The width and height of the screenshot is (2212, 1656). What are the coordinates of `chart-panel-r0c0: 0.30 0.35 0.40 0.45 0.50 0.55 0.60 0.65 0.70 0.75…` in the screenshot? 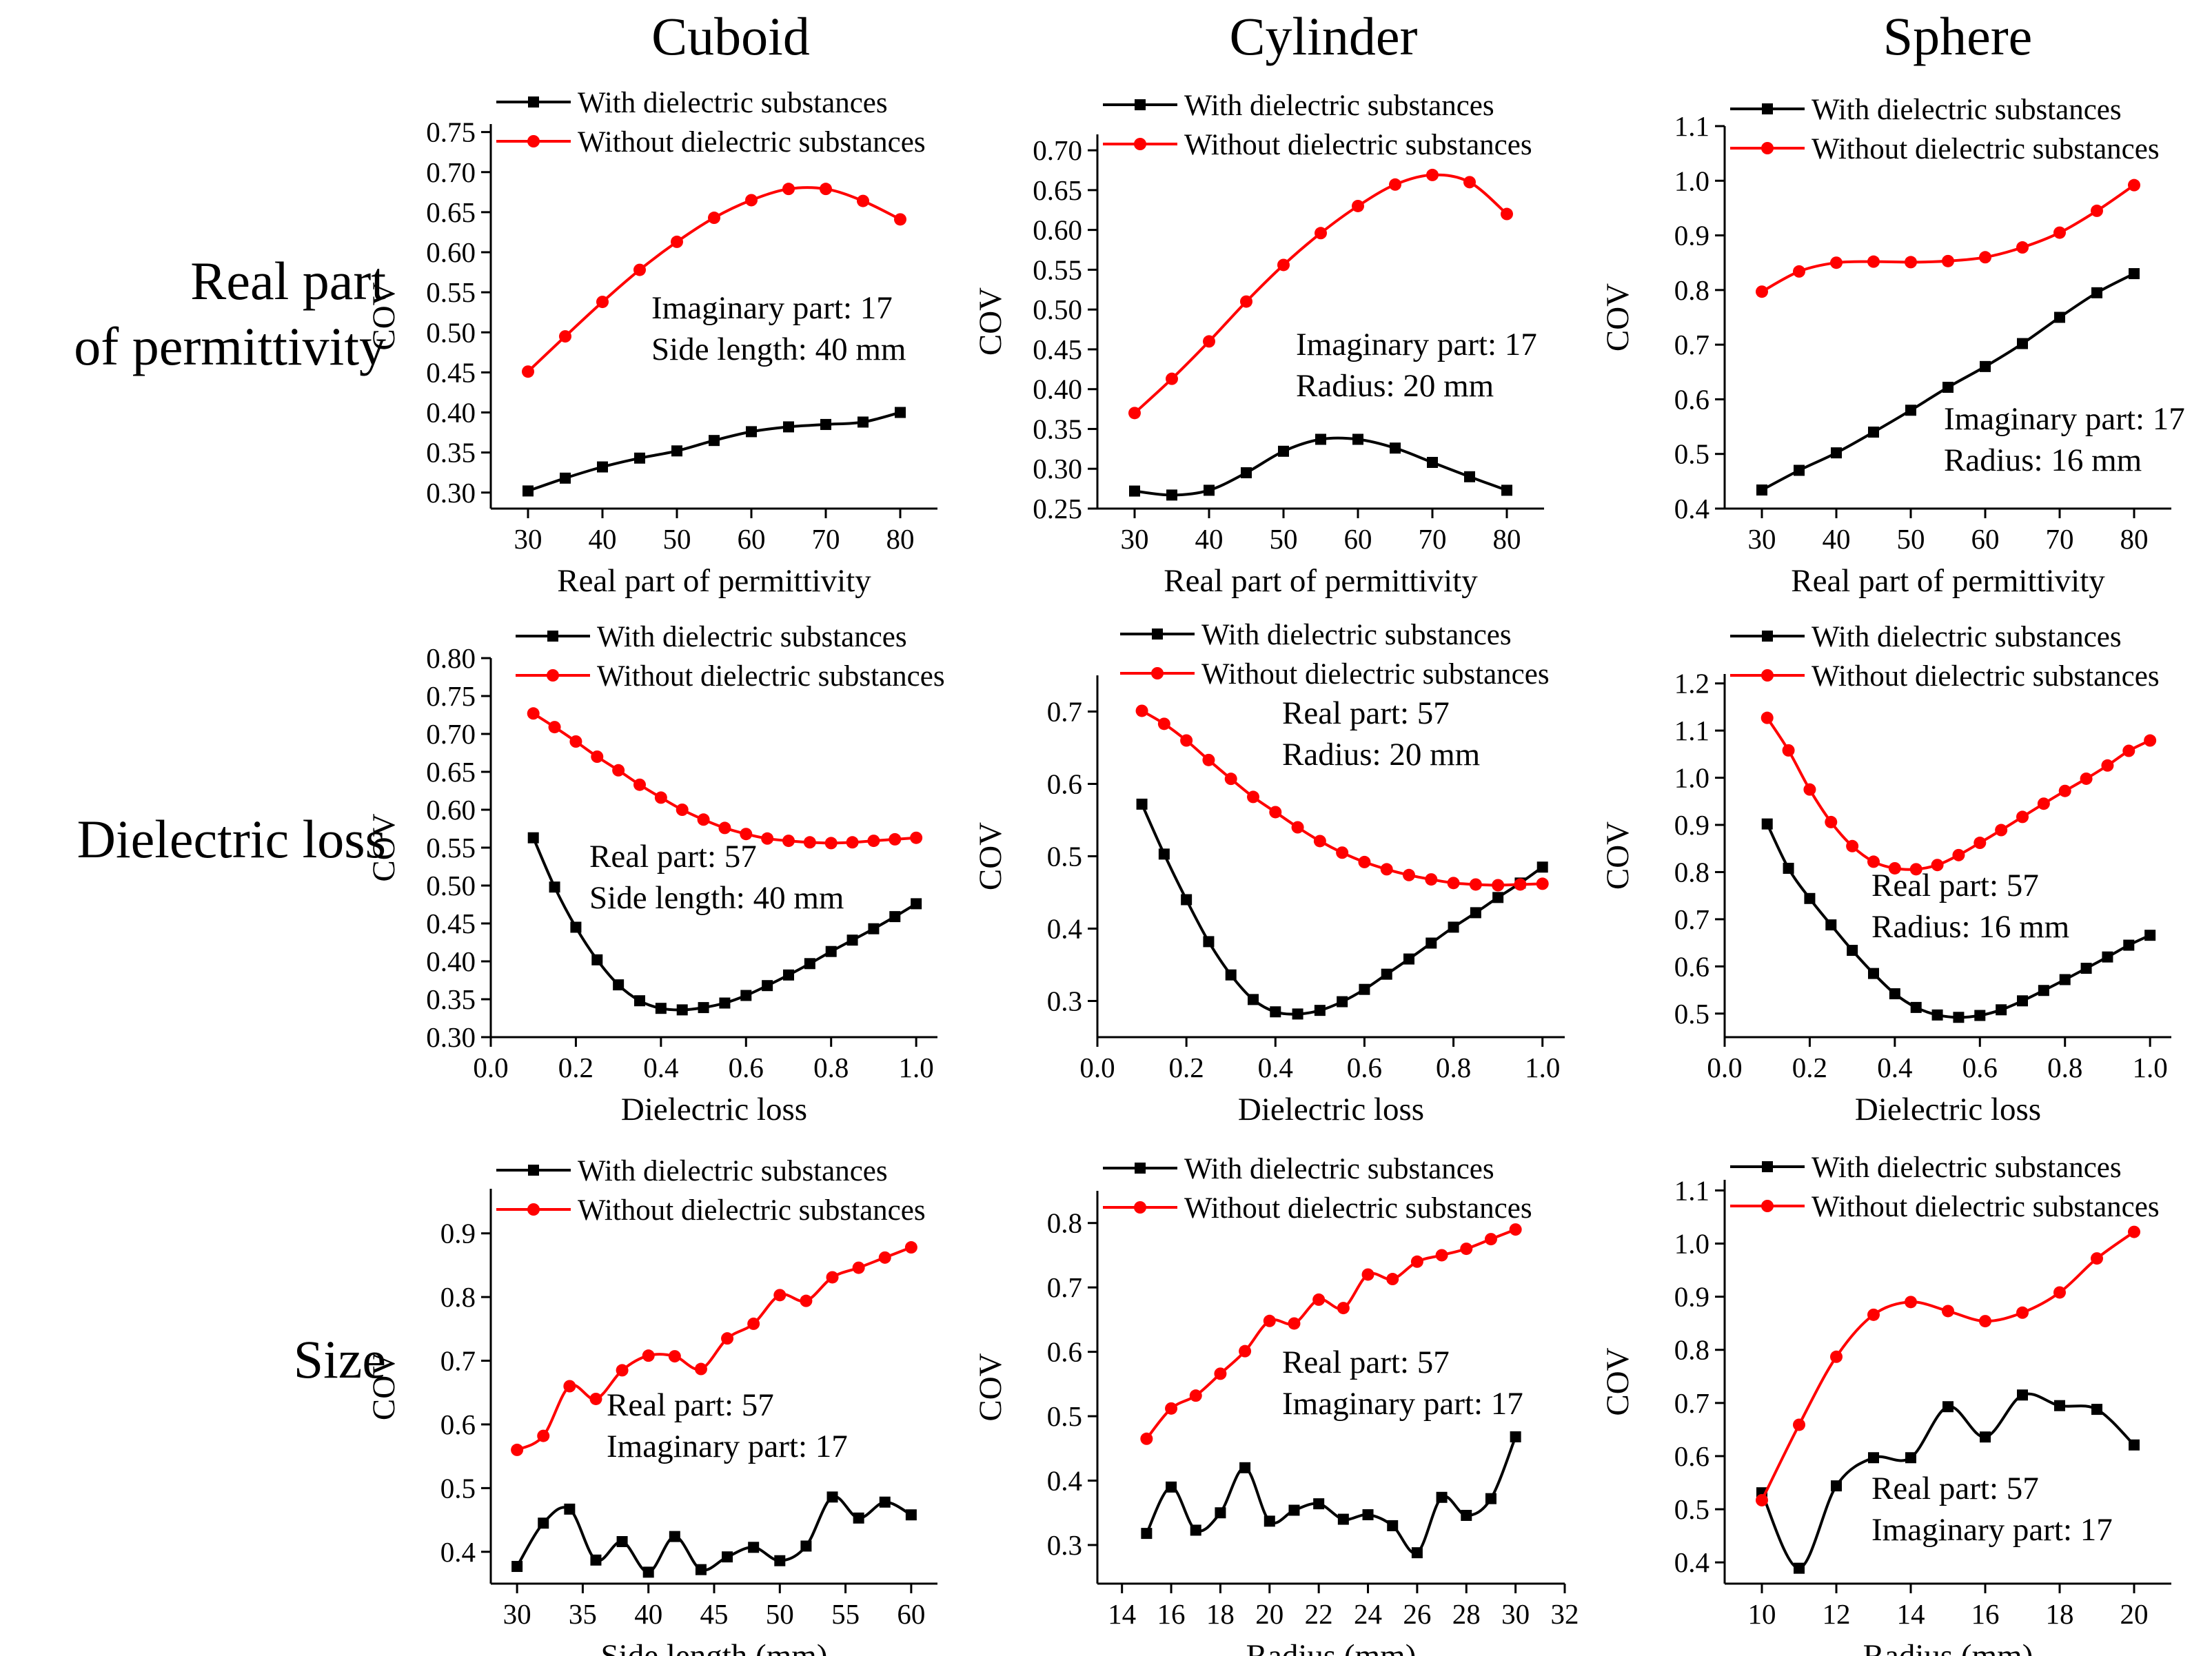 It's located at (651, 343).